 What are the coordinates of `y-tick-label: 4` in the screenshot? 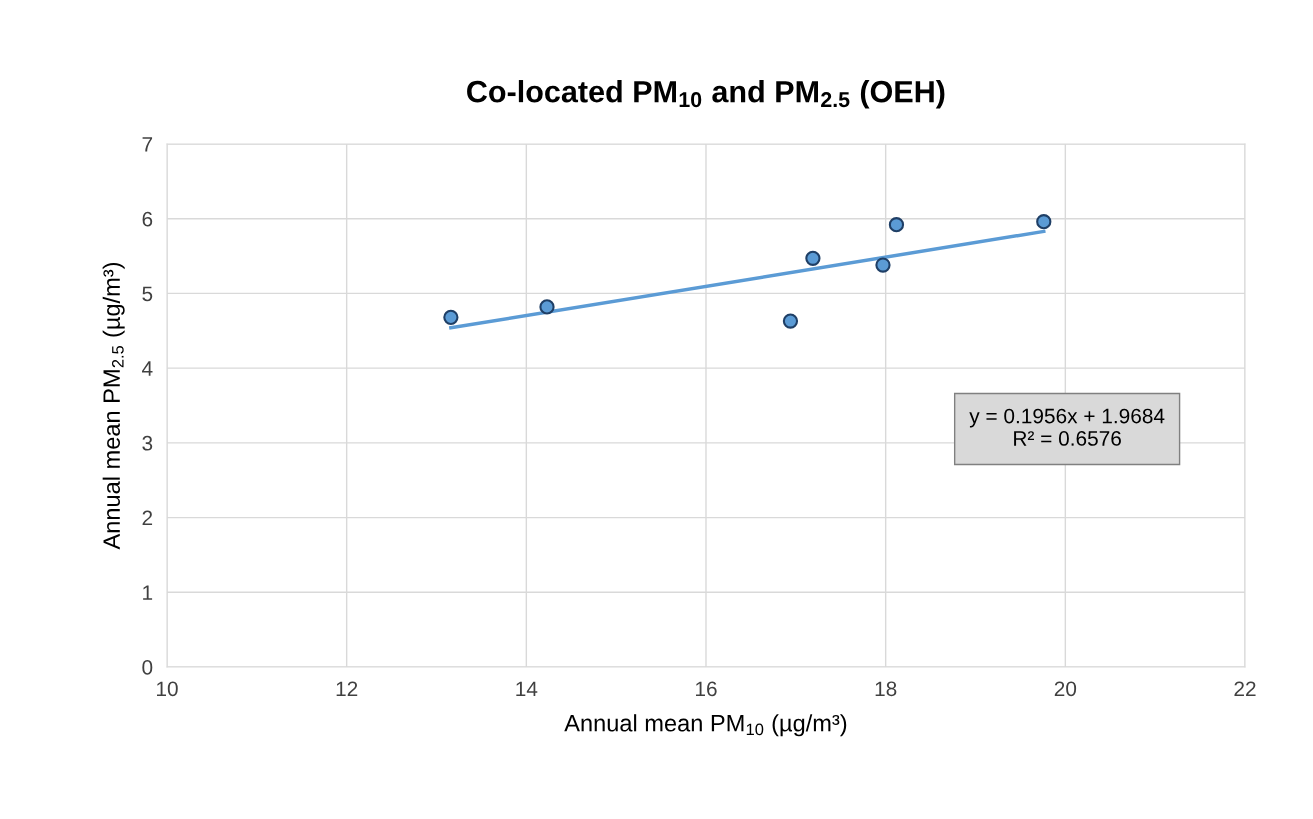 It's located at (147, 368).